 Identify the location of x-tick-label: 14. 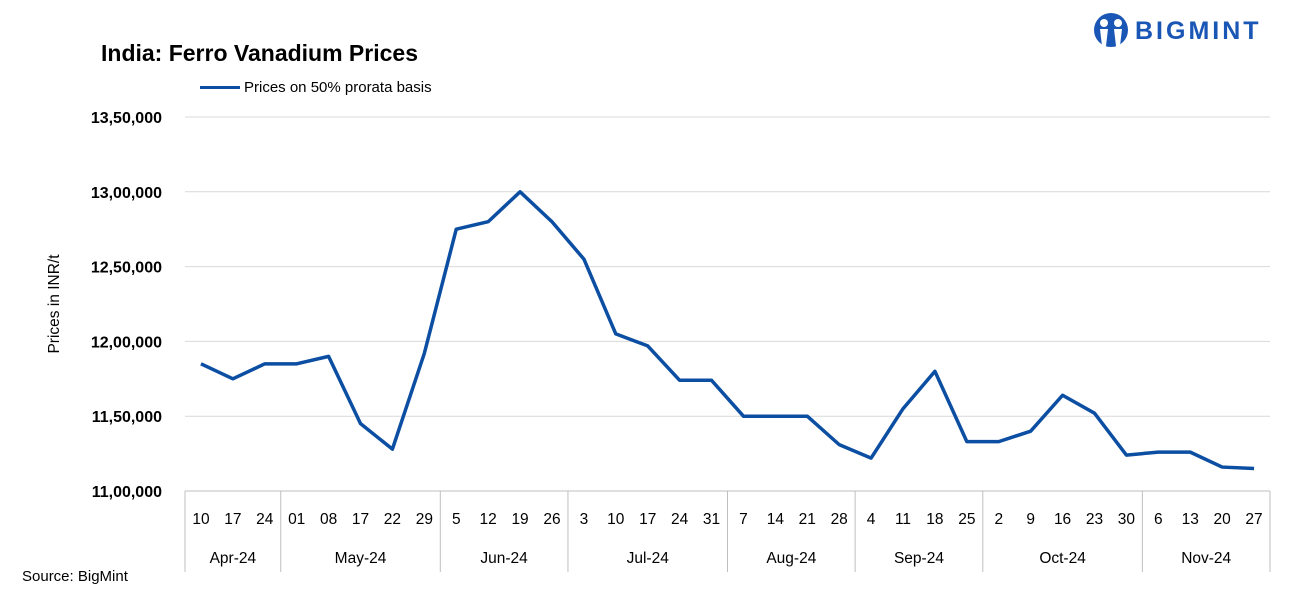
(776, 519).